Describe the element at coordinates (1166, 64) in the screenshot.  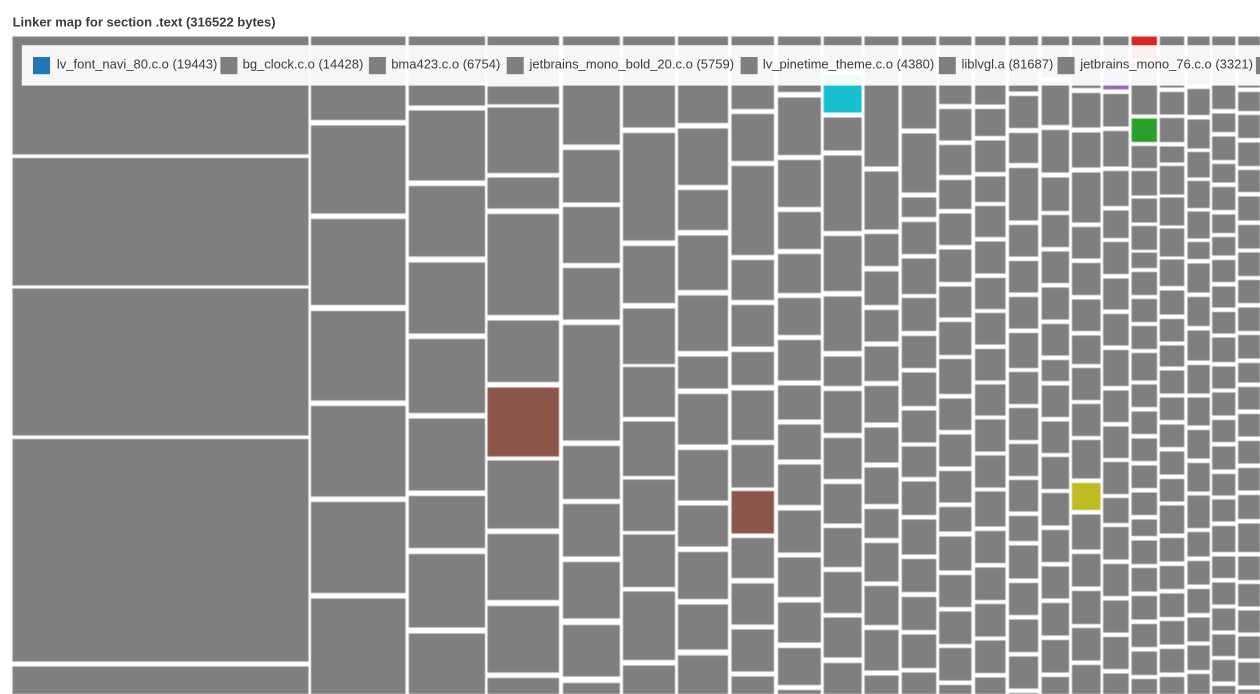
I see `svg-text: jetbrains_mono_76.c.o (3321)` at that location.